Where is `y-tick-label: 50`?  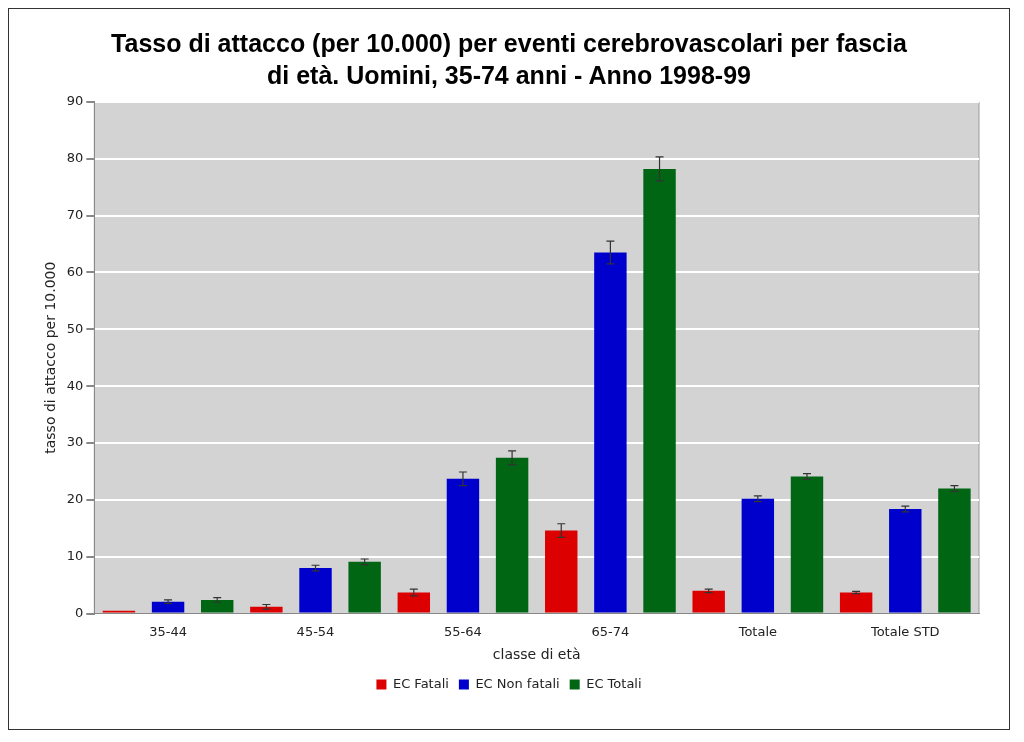 y-tick-label: 50 is located at coordinates (75, 328).